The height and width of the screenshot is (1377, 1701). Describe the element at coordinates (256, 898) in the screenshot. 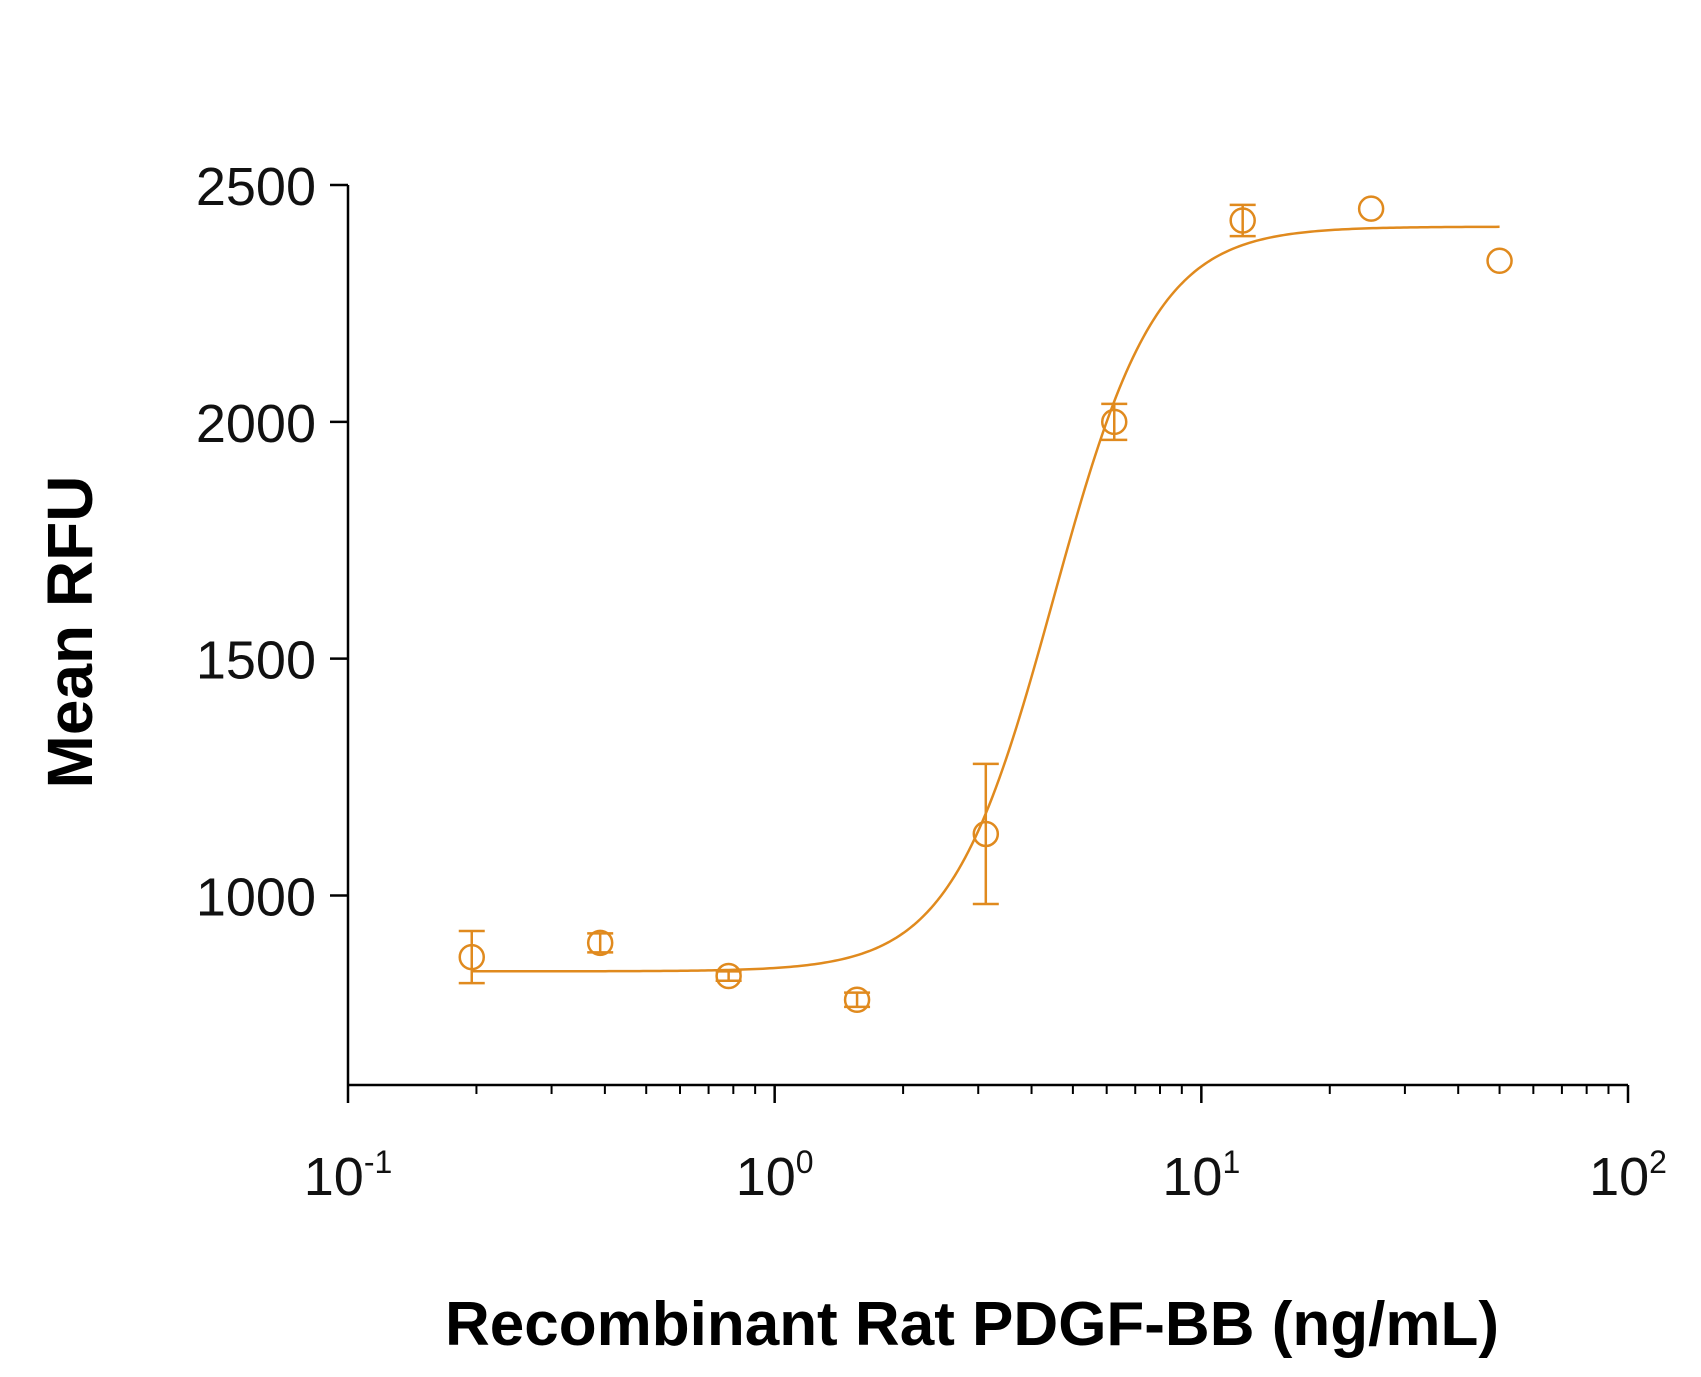

I see `y-tick-label: 1000` at that location.